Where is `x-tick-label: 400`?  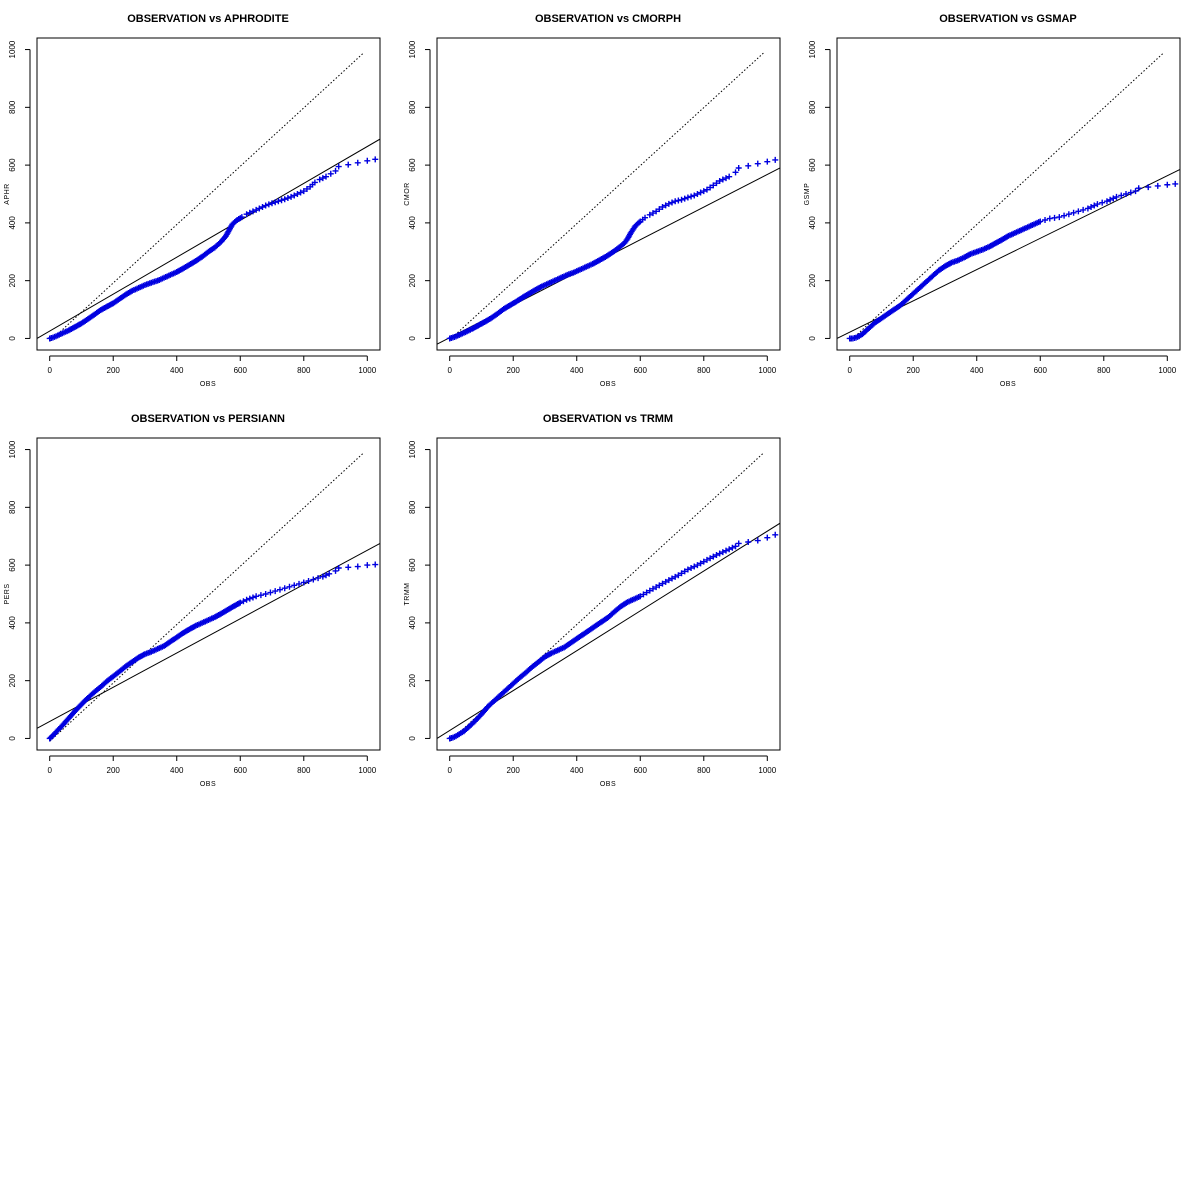
x-tick-label: 400 is located at coordinates (977, 370).